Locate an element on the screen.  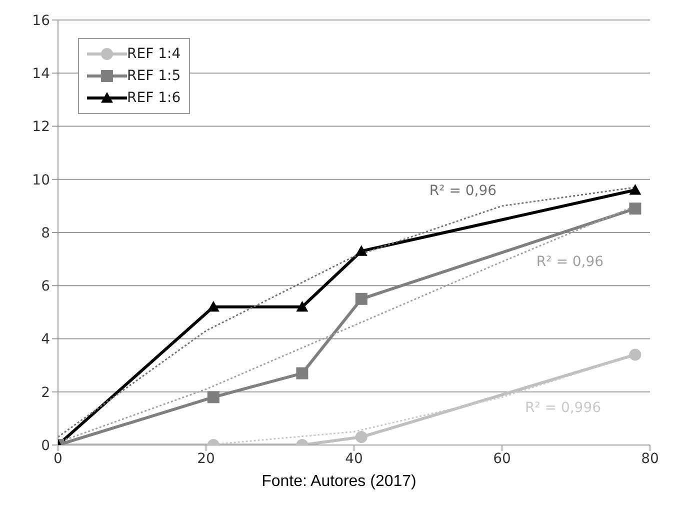
y-tick-label: 2 is located at coordinates (45, 392).